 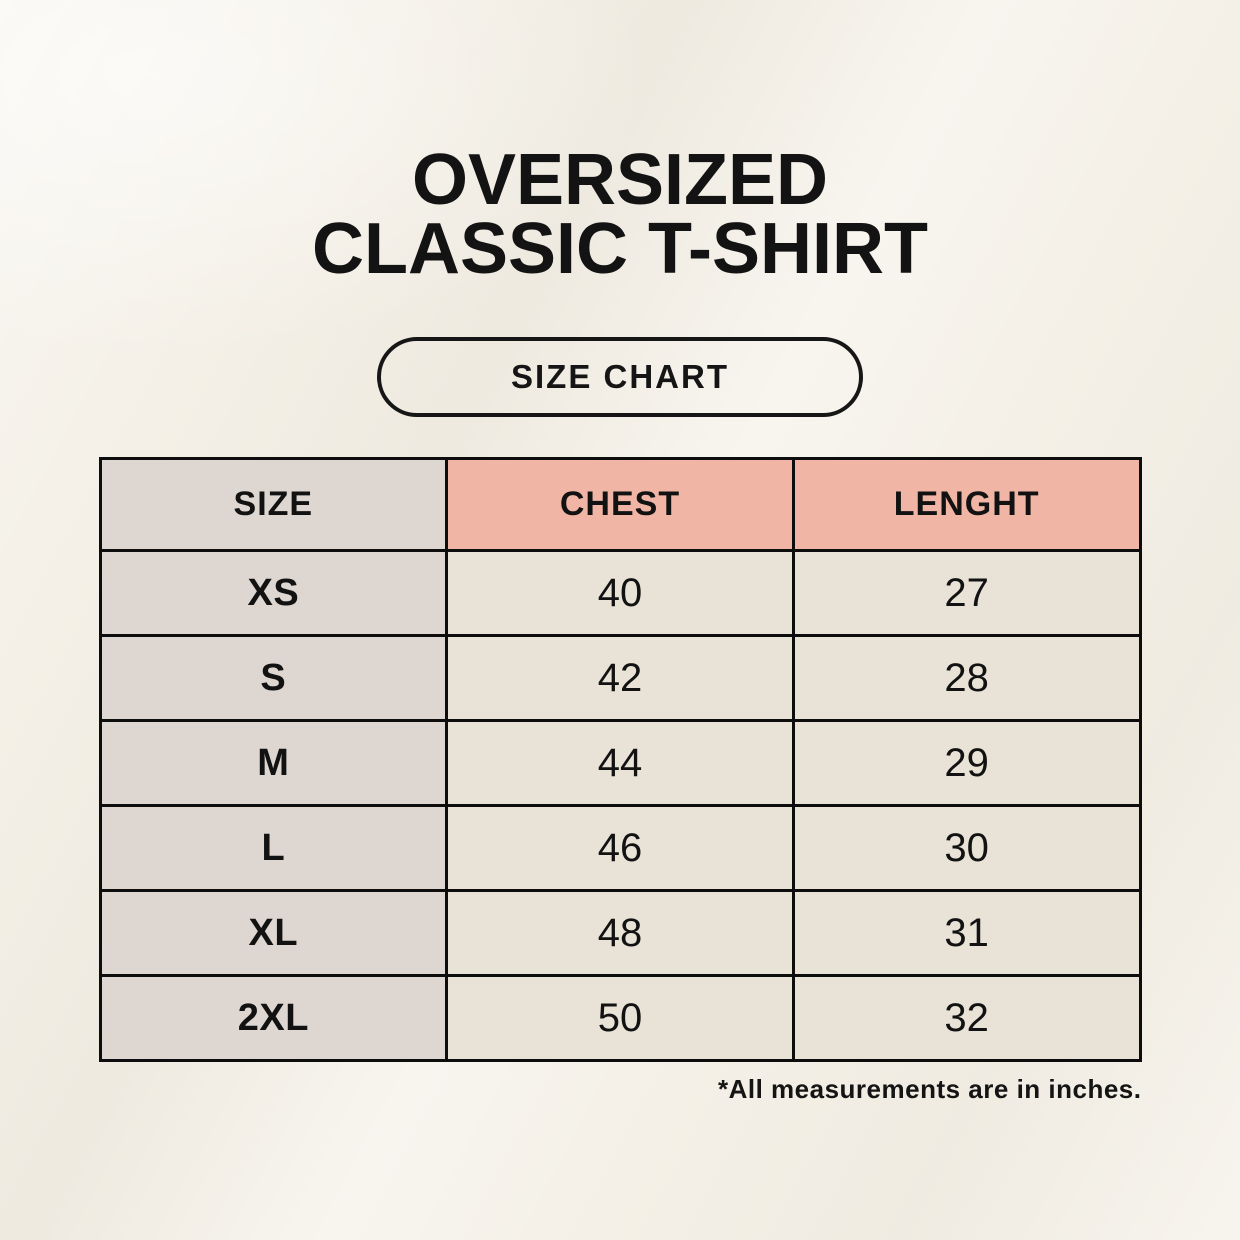 What do you see at coordinates (273, 763) in the screenshot?
I see `size-cell: M` at bounding box center [273, 763].